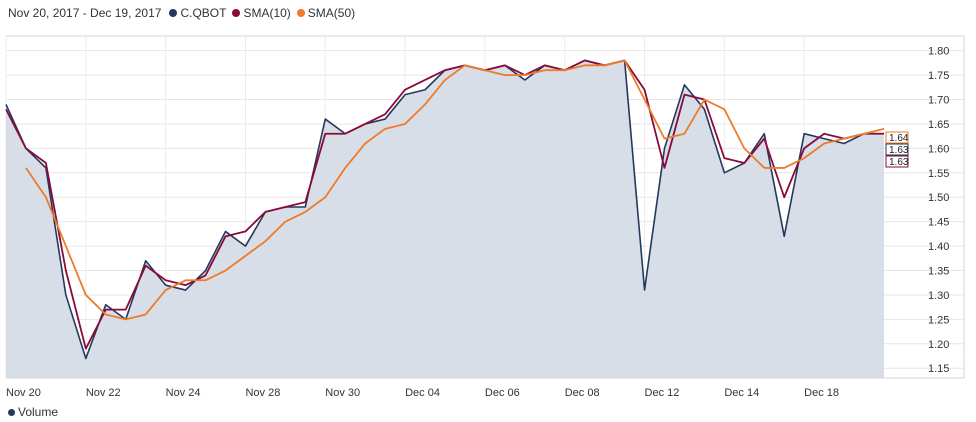 The height and width of the screenshot is (422, 976). I want to click on y-tick-label: 1.60, so click(938, 149).